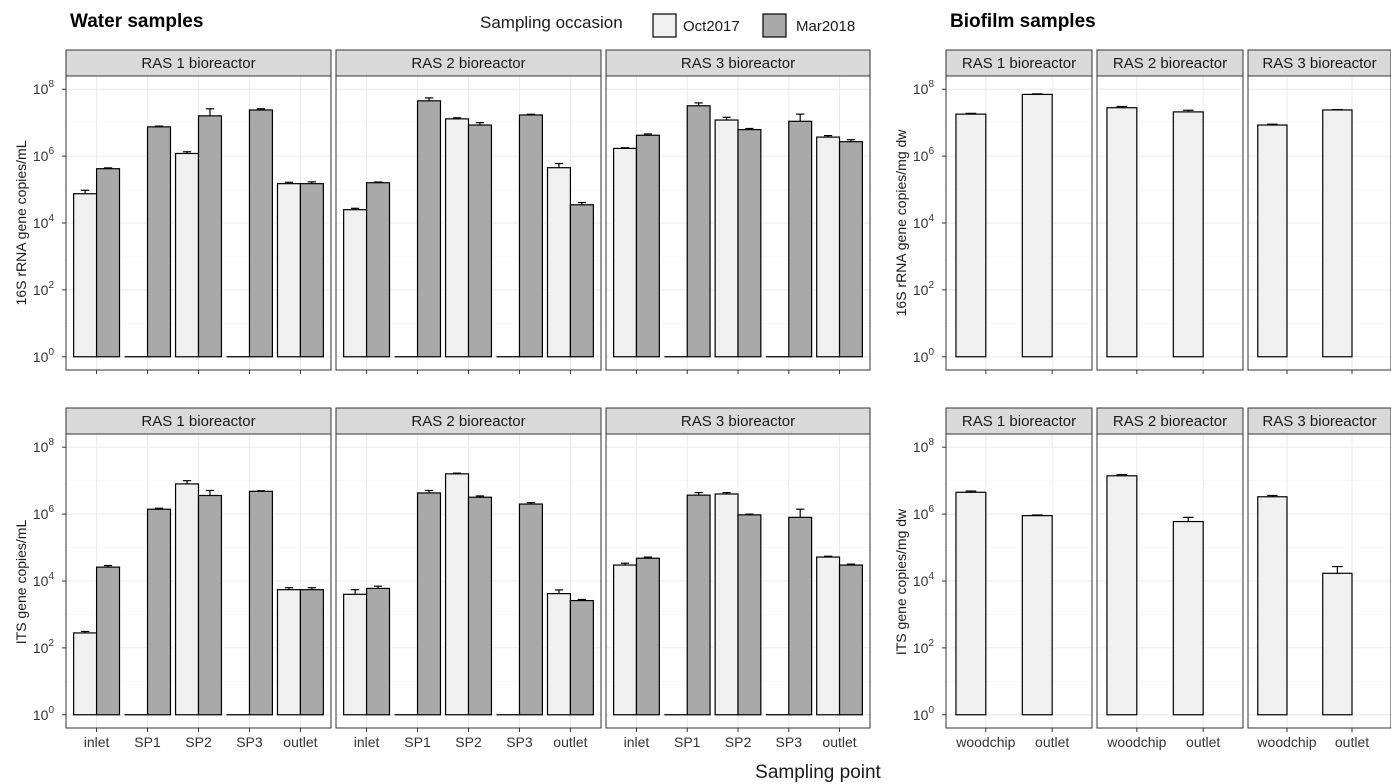 The image size is (1391, 784). What do you see at coordinates (21, 222) in the screenshot?
I see `y-axis-title-water-16s: 16S rRNA gene copies/mL` at bounding box center [21, 222].